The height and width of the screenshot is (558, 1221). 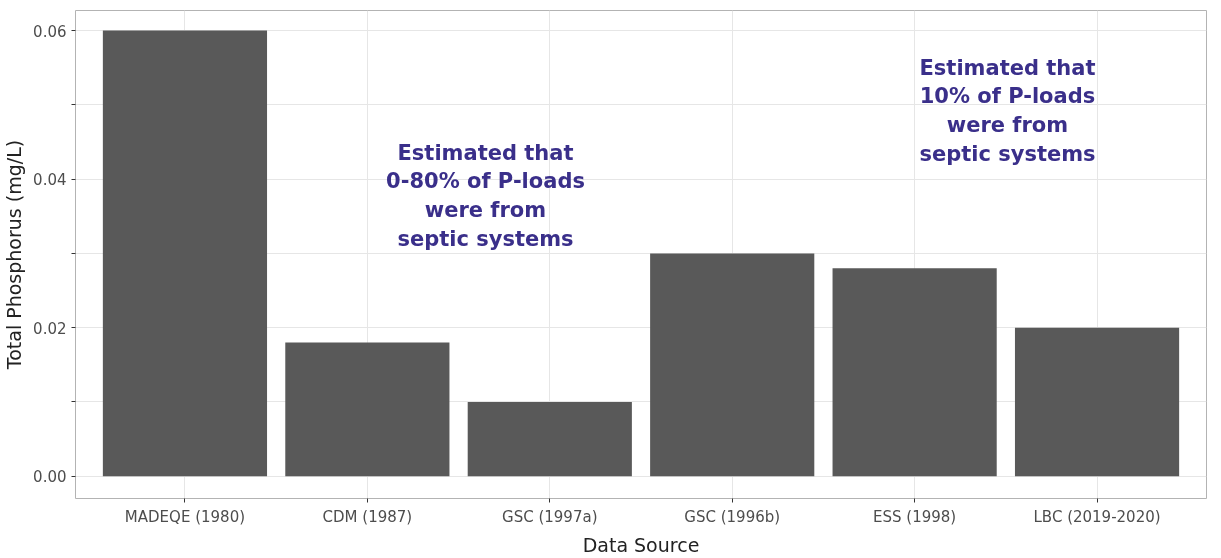 What do you see at coordinates (50, 328) in the screenshot?
I see `y-tick-label: 0.02` at bounding box center [50, 328].